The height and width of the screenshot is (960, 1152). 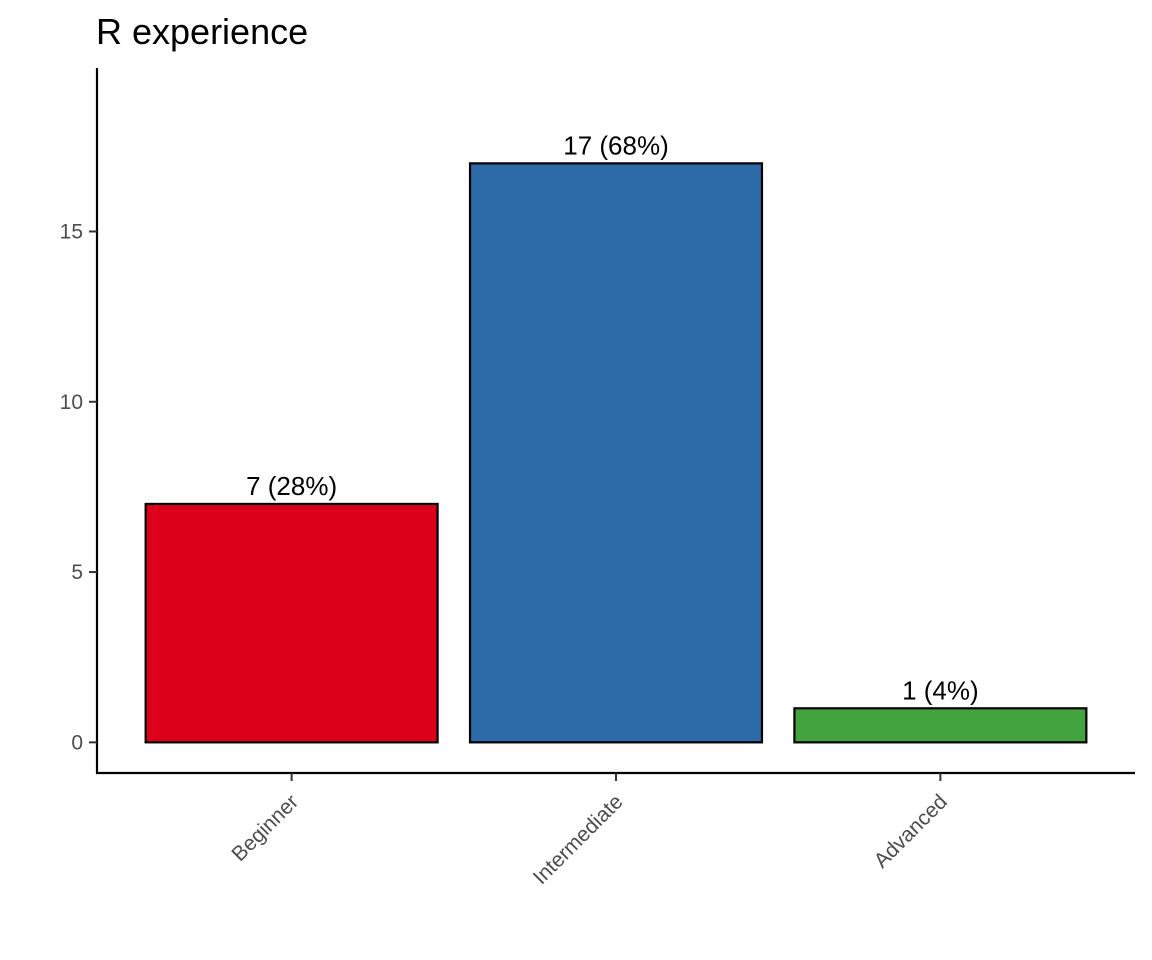 I want to click on y-tick-label: 5, so click(x=77, y=572).